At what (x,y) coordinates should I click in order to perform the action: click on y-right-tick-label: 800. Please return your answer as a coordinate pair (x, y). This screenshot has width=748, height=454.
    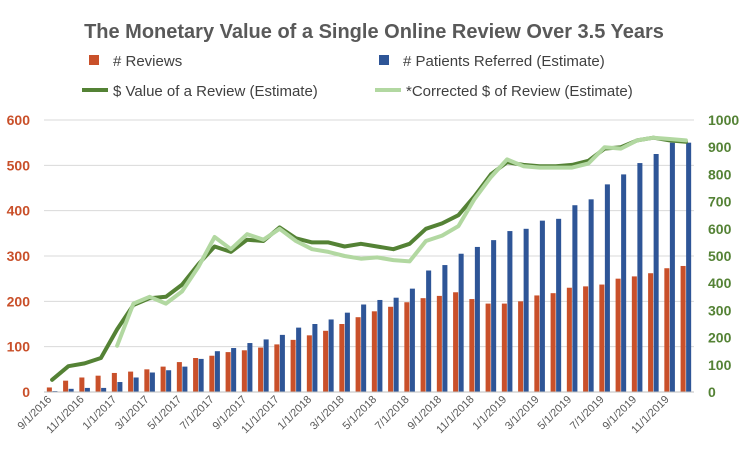
    Looking at the image, I should click on (720, 174).